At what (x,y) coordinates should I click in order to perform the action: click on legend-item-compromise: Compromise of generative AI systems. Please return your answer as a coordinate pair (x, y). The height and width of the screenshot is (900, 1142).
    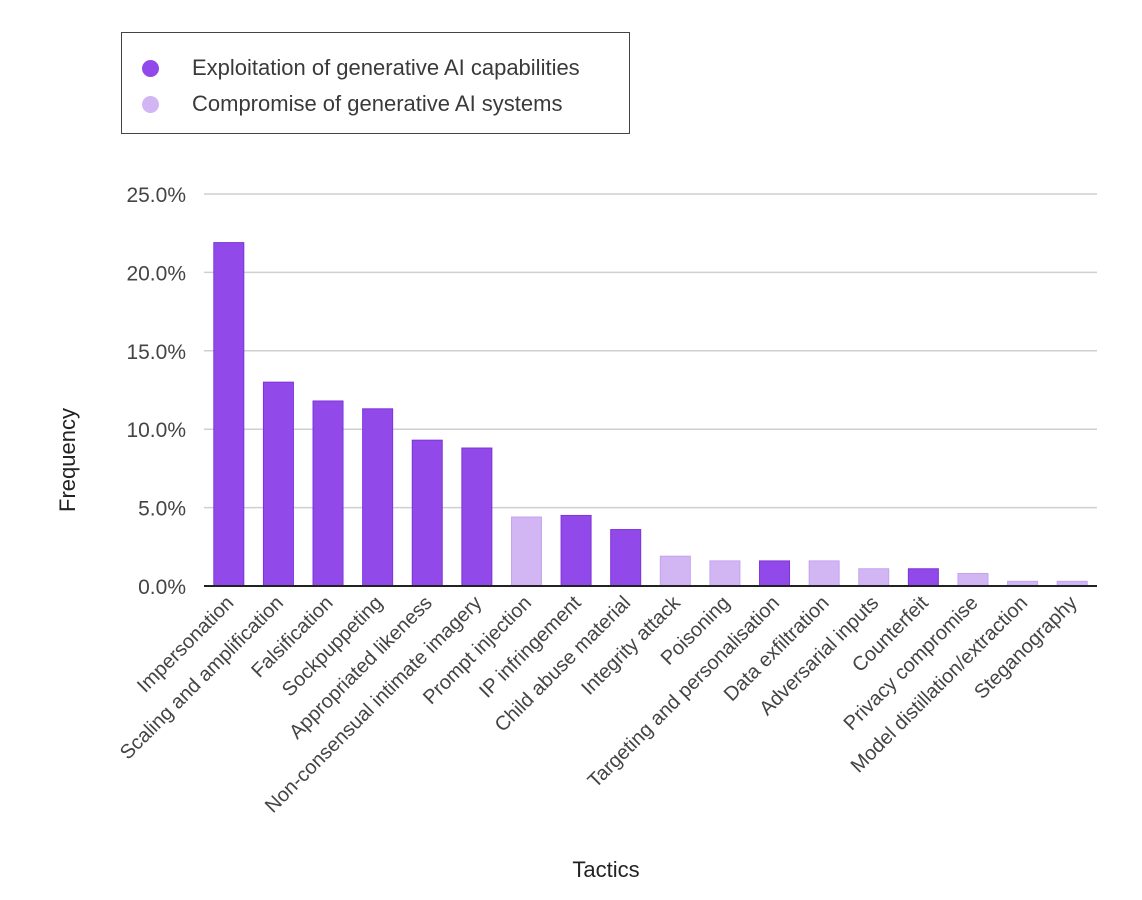
    Looking at the image, I should click on (352, 104).